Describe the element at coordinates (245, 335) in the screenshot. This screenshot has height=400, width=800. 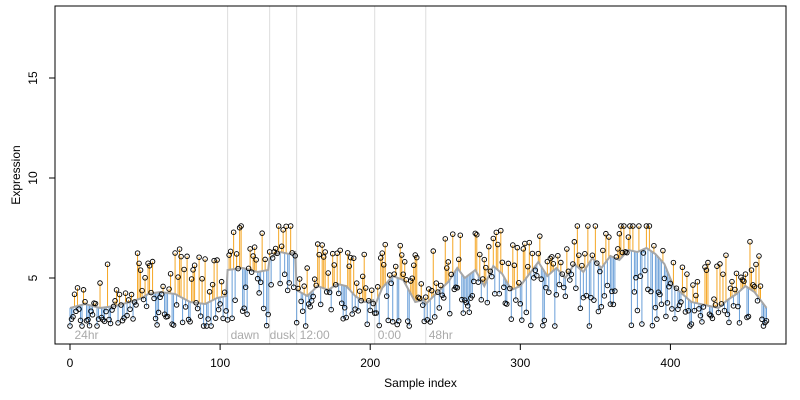
I see `section-label: dawn` at that location.